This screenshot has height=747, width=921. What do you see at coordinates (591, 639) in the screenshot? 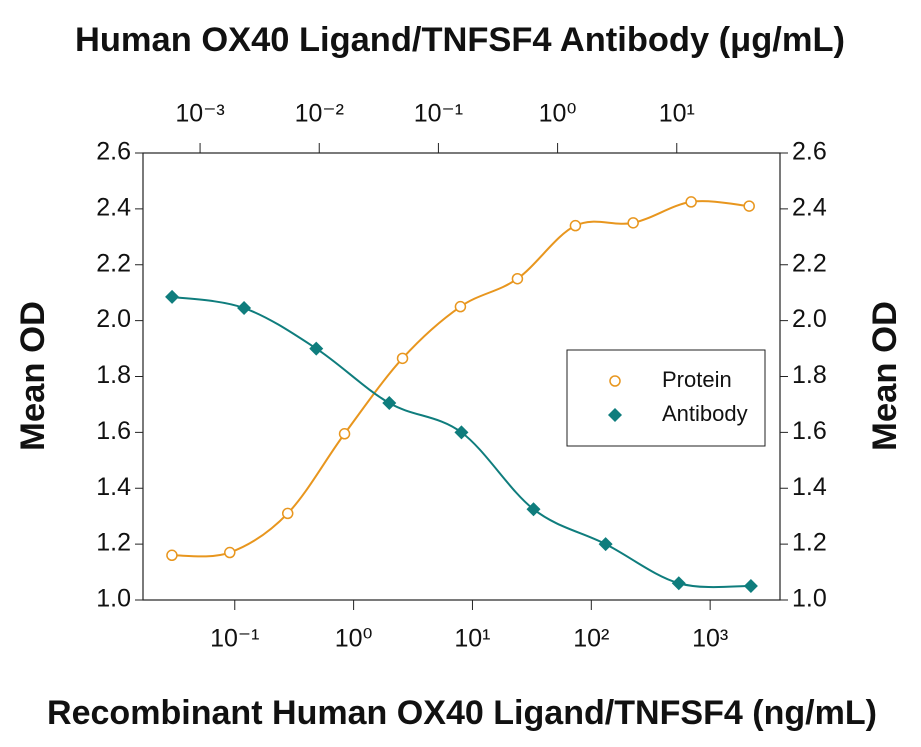
I see `x-tick-label: 10²` at bounding box center [591, 639].